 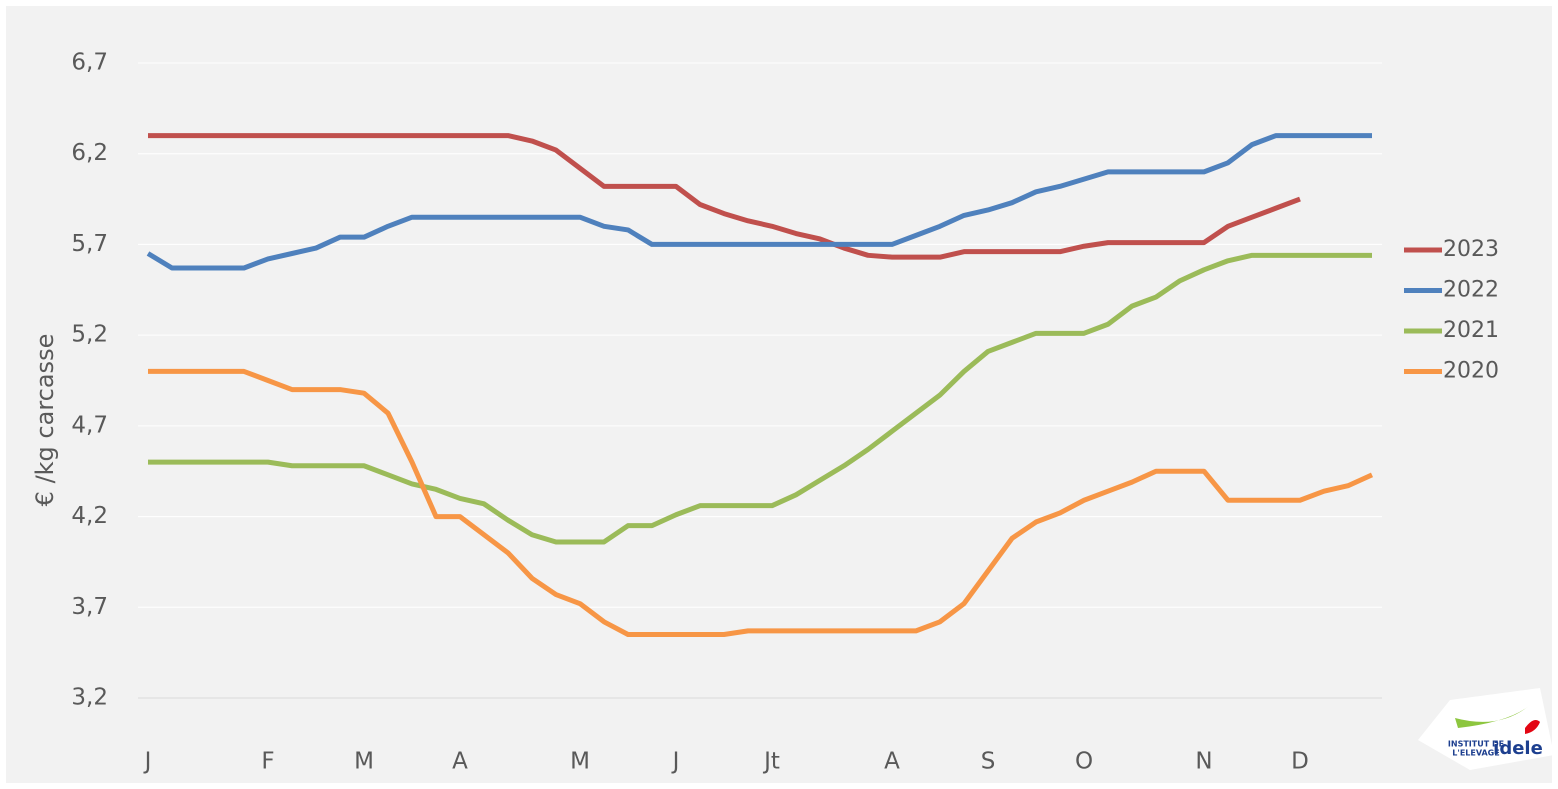 I want to click on y-axis-title: € /kg carcasse, so click(x=45, y=420).